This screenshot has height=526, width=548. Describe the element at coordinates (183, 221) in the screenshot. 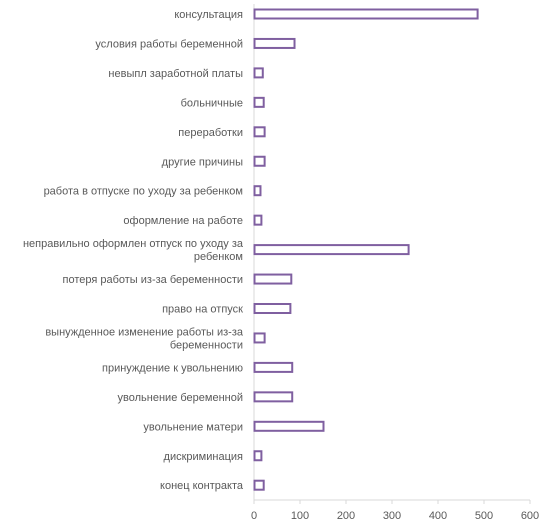

I see `category-label: оформление на работе` at that location.